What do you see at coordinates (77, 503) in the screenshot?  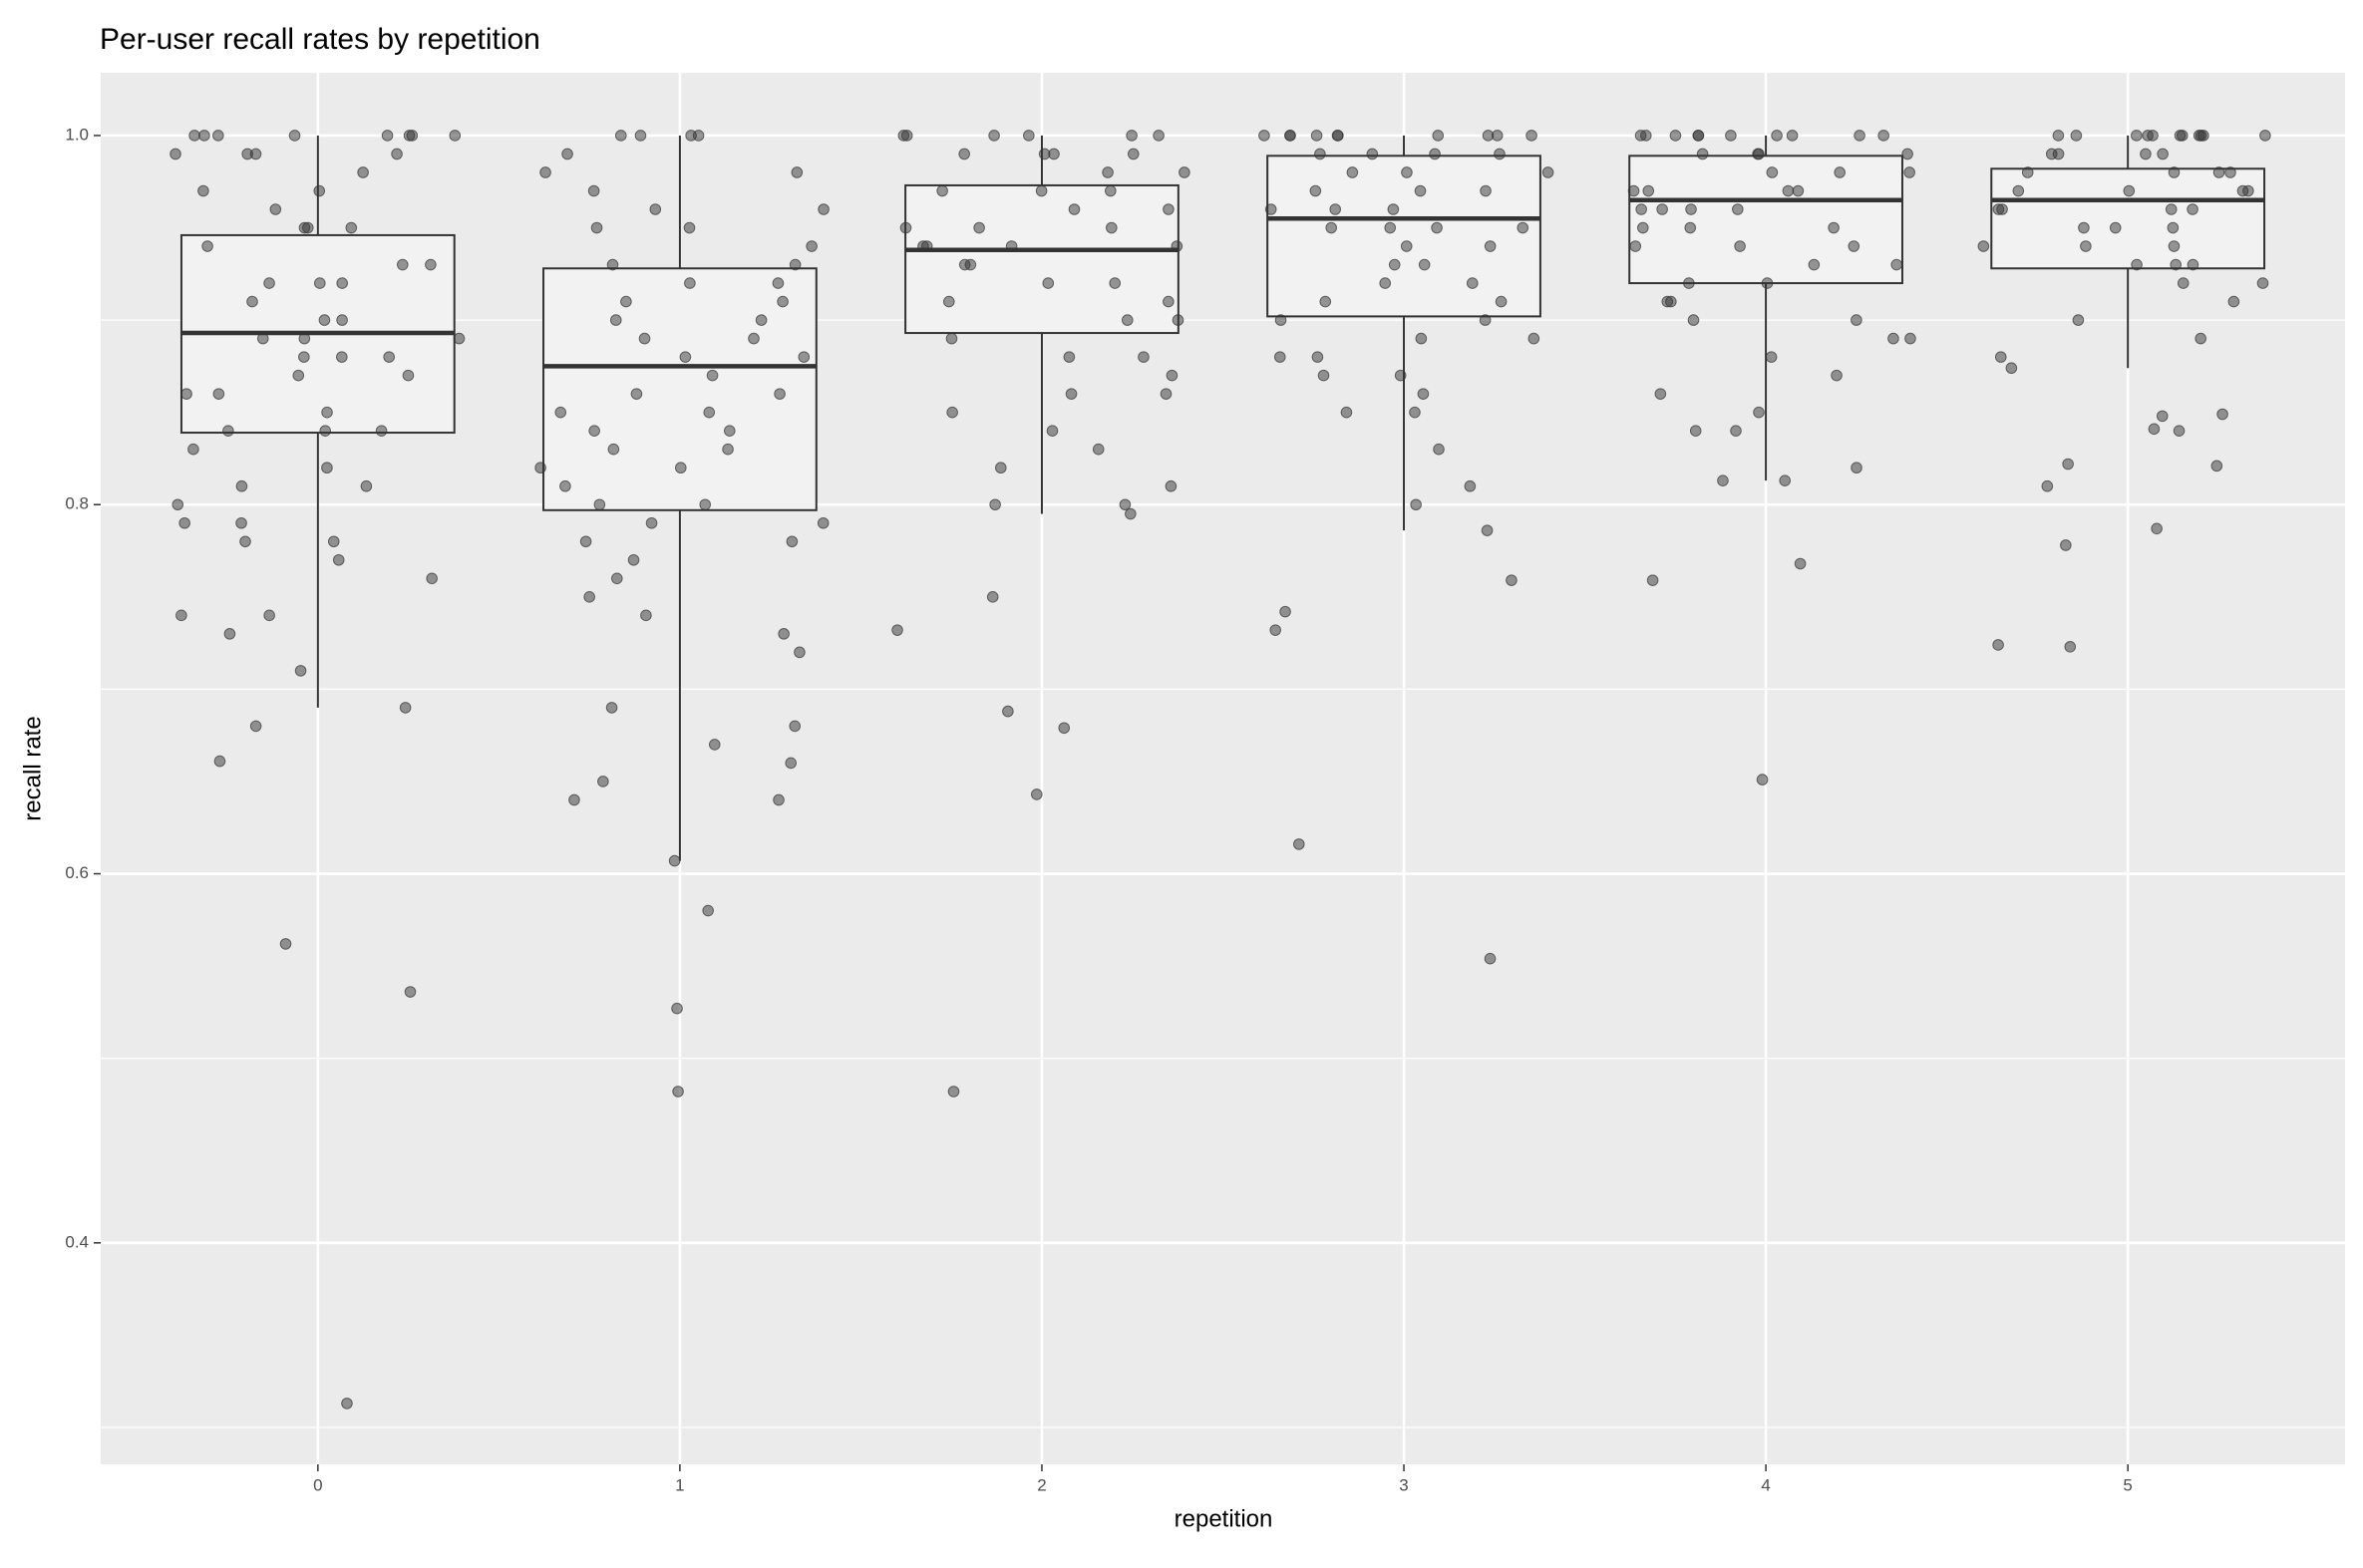 I see `y-tick-label: 0.8` at bounding box center [77, 503].